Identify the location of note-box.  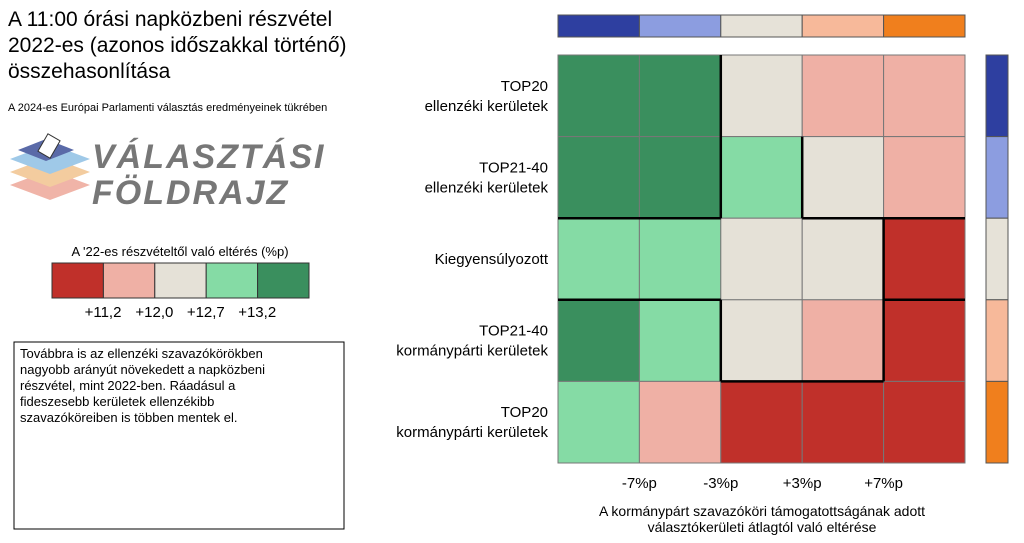
(179, 435).